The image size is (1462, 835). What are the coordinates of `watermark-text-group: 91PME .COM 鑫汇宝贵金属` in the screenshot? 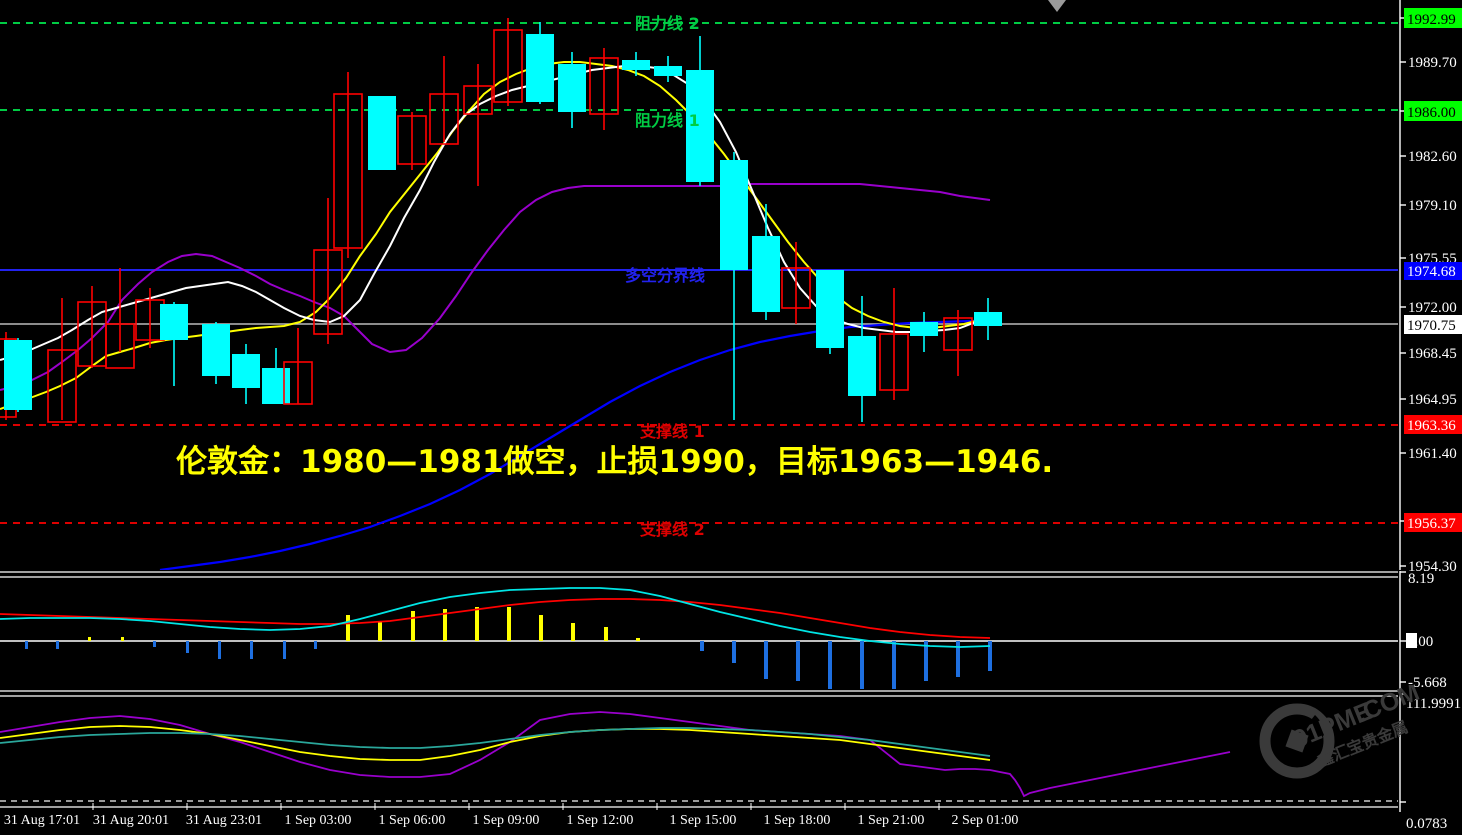 It's located at (1356, 728).